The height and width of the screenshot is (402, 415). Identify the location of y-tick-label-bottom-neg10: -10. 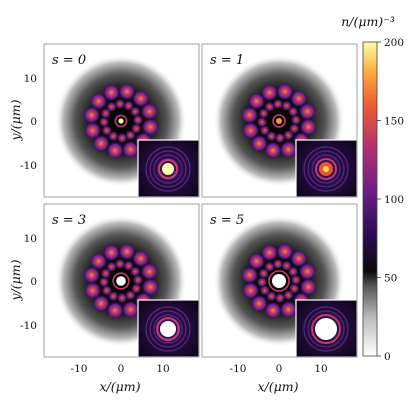
(28, 326).